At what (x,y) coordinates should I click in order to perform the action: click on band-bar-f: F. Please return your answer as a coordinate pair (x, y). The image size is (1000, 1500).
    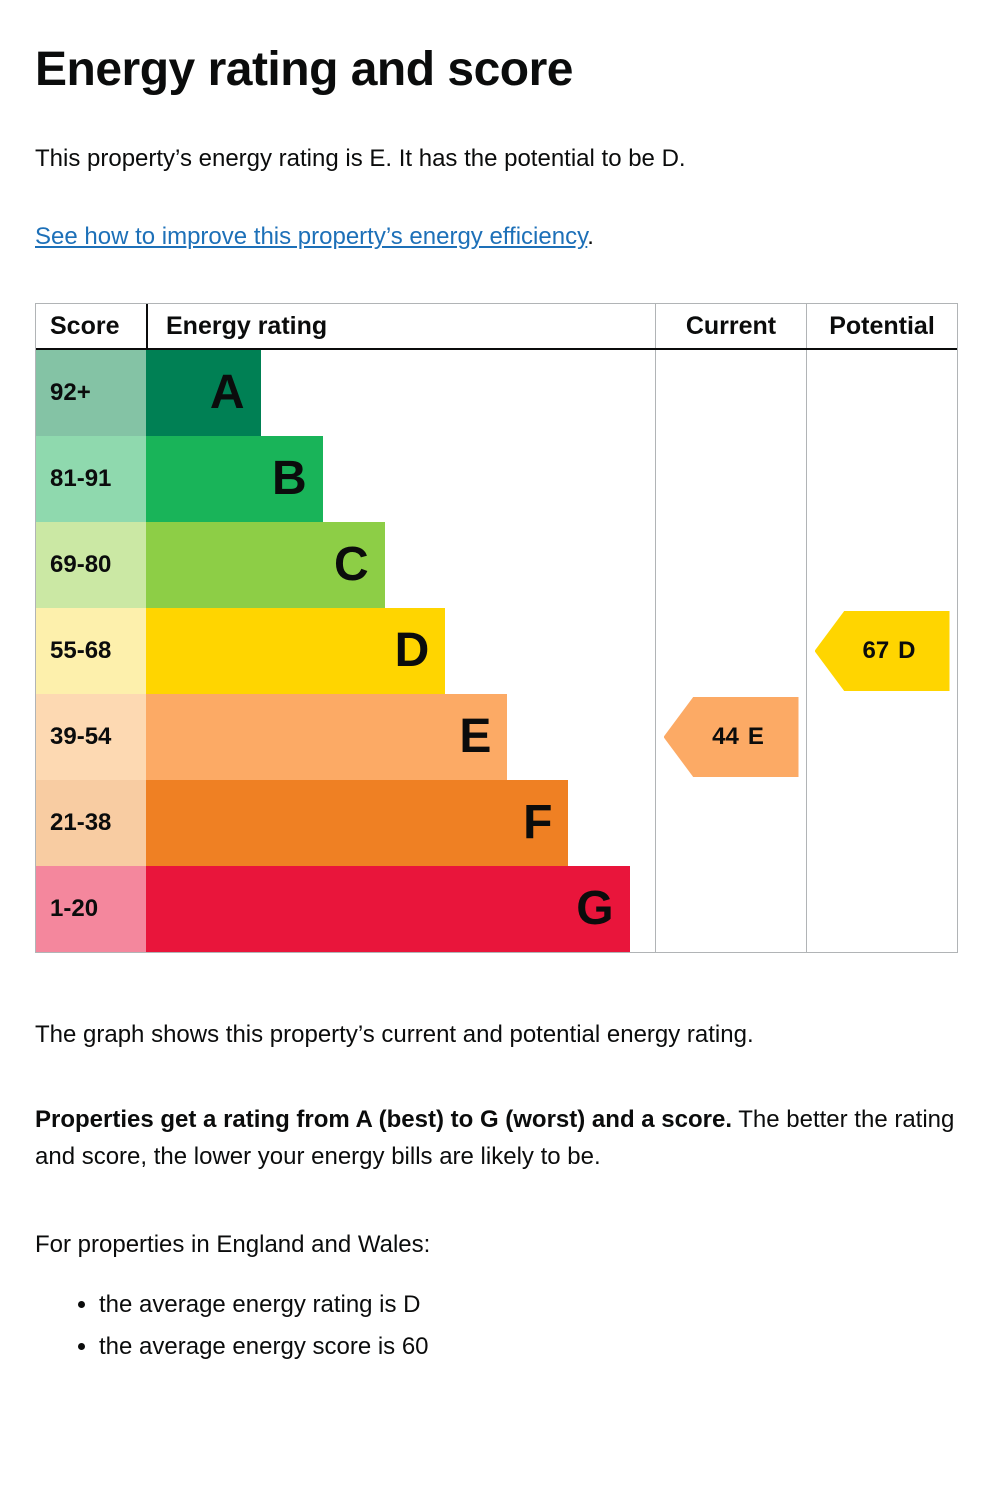
    Looking at the image, I should click on (357, 823).